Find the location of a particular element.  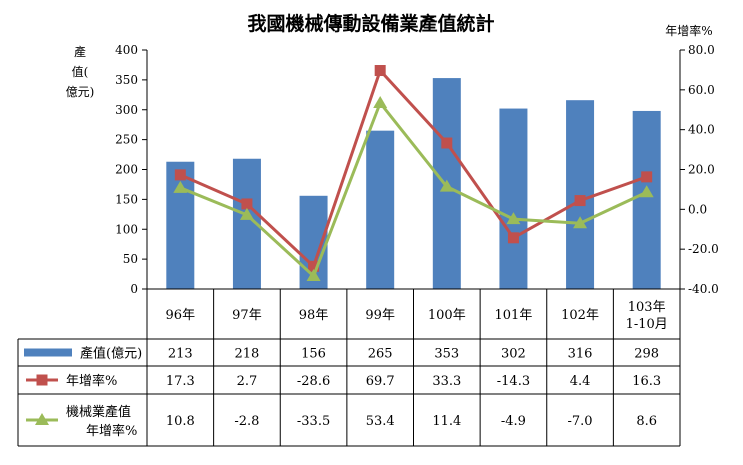

table-cell-value: 11.4 is located at coordinates (446, 421).